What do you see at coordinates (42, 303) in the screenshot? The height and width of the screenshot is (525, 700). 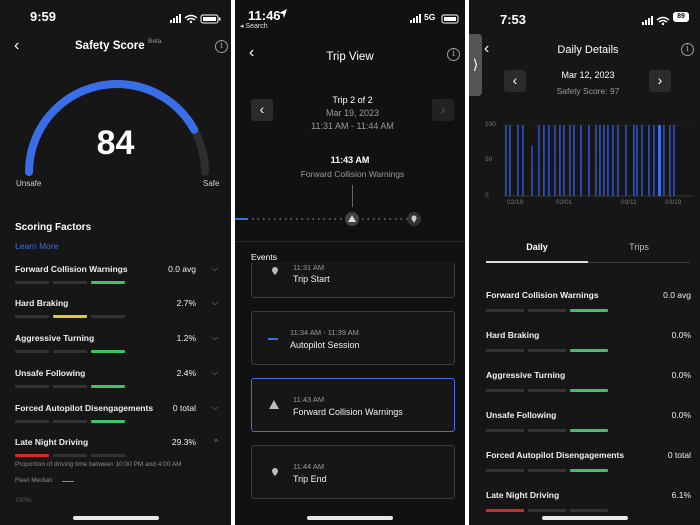 I see `factor-label: Hard Braking` at bounding box center [42, 303].